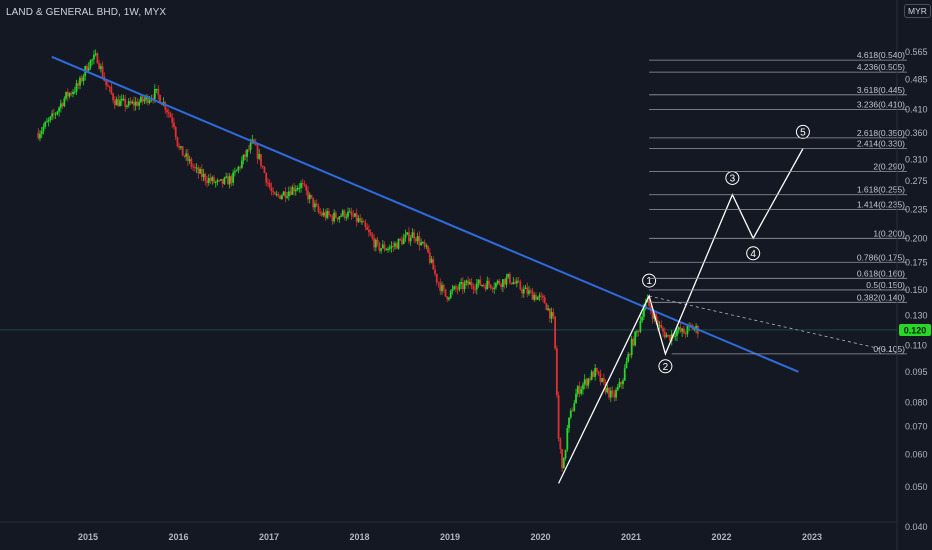  I want to click on y-tick-label: 0.060, so click(916, 454).